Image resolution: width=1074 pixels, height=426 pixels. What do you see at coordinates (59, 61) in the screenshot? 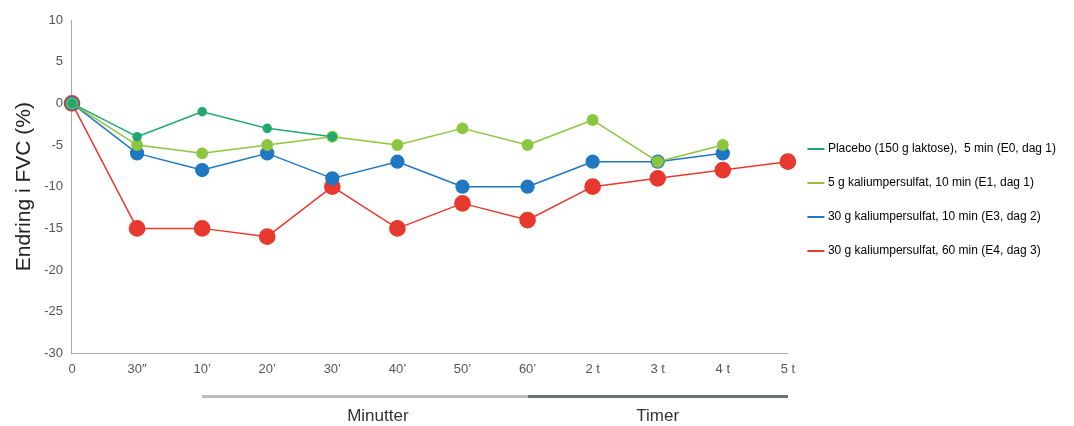
I see `y-tick-label: 5` at bounding box center [59, 61].